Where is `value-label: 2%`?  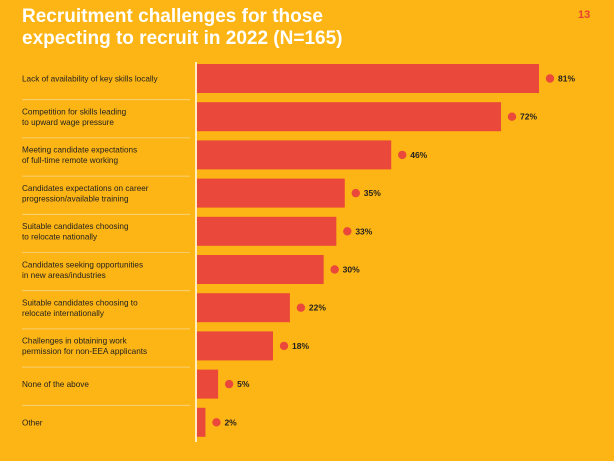 value-label: 2% is located at coordinates (230, 422).